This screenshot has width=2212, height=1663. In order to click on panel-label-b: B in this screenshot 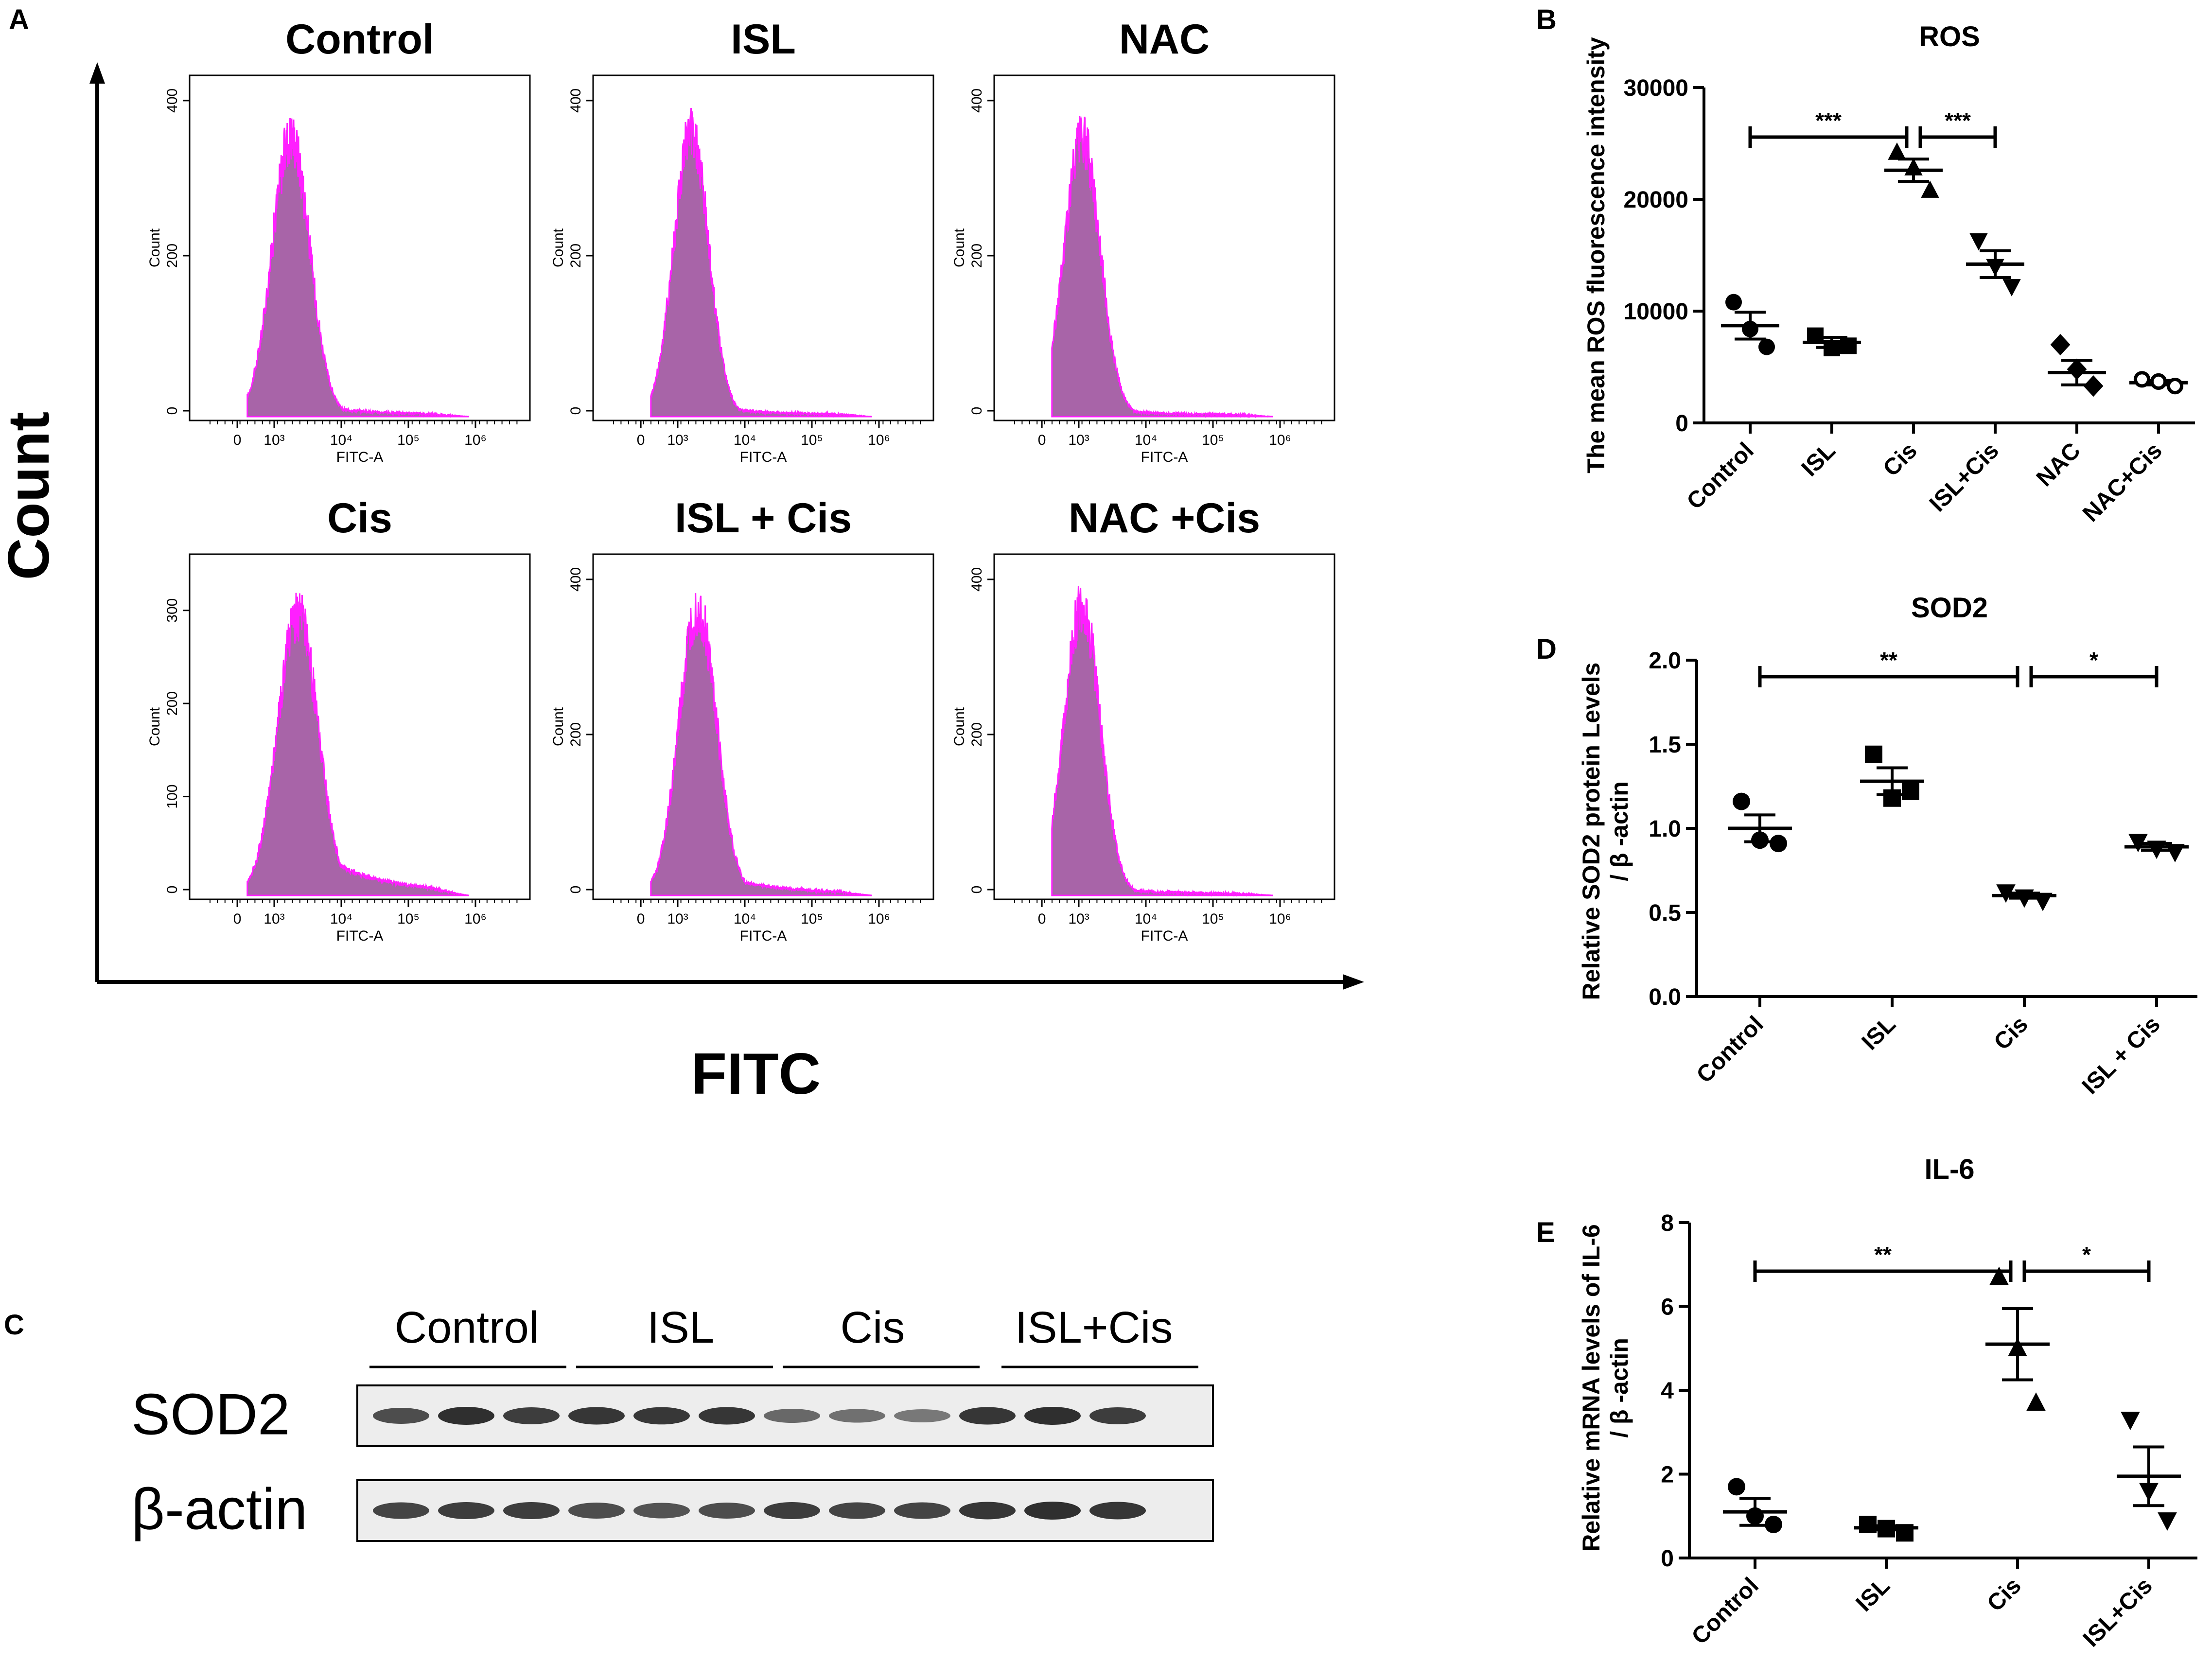, I will do `click(1546, 20)`.